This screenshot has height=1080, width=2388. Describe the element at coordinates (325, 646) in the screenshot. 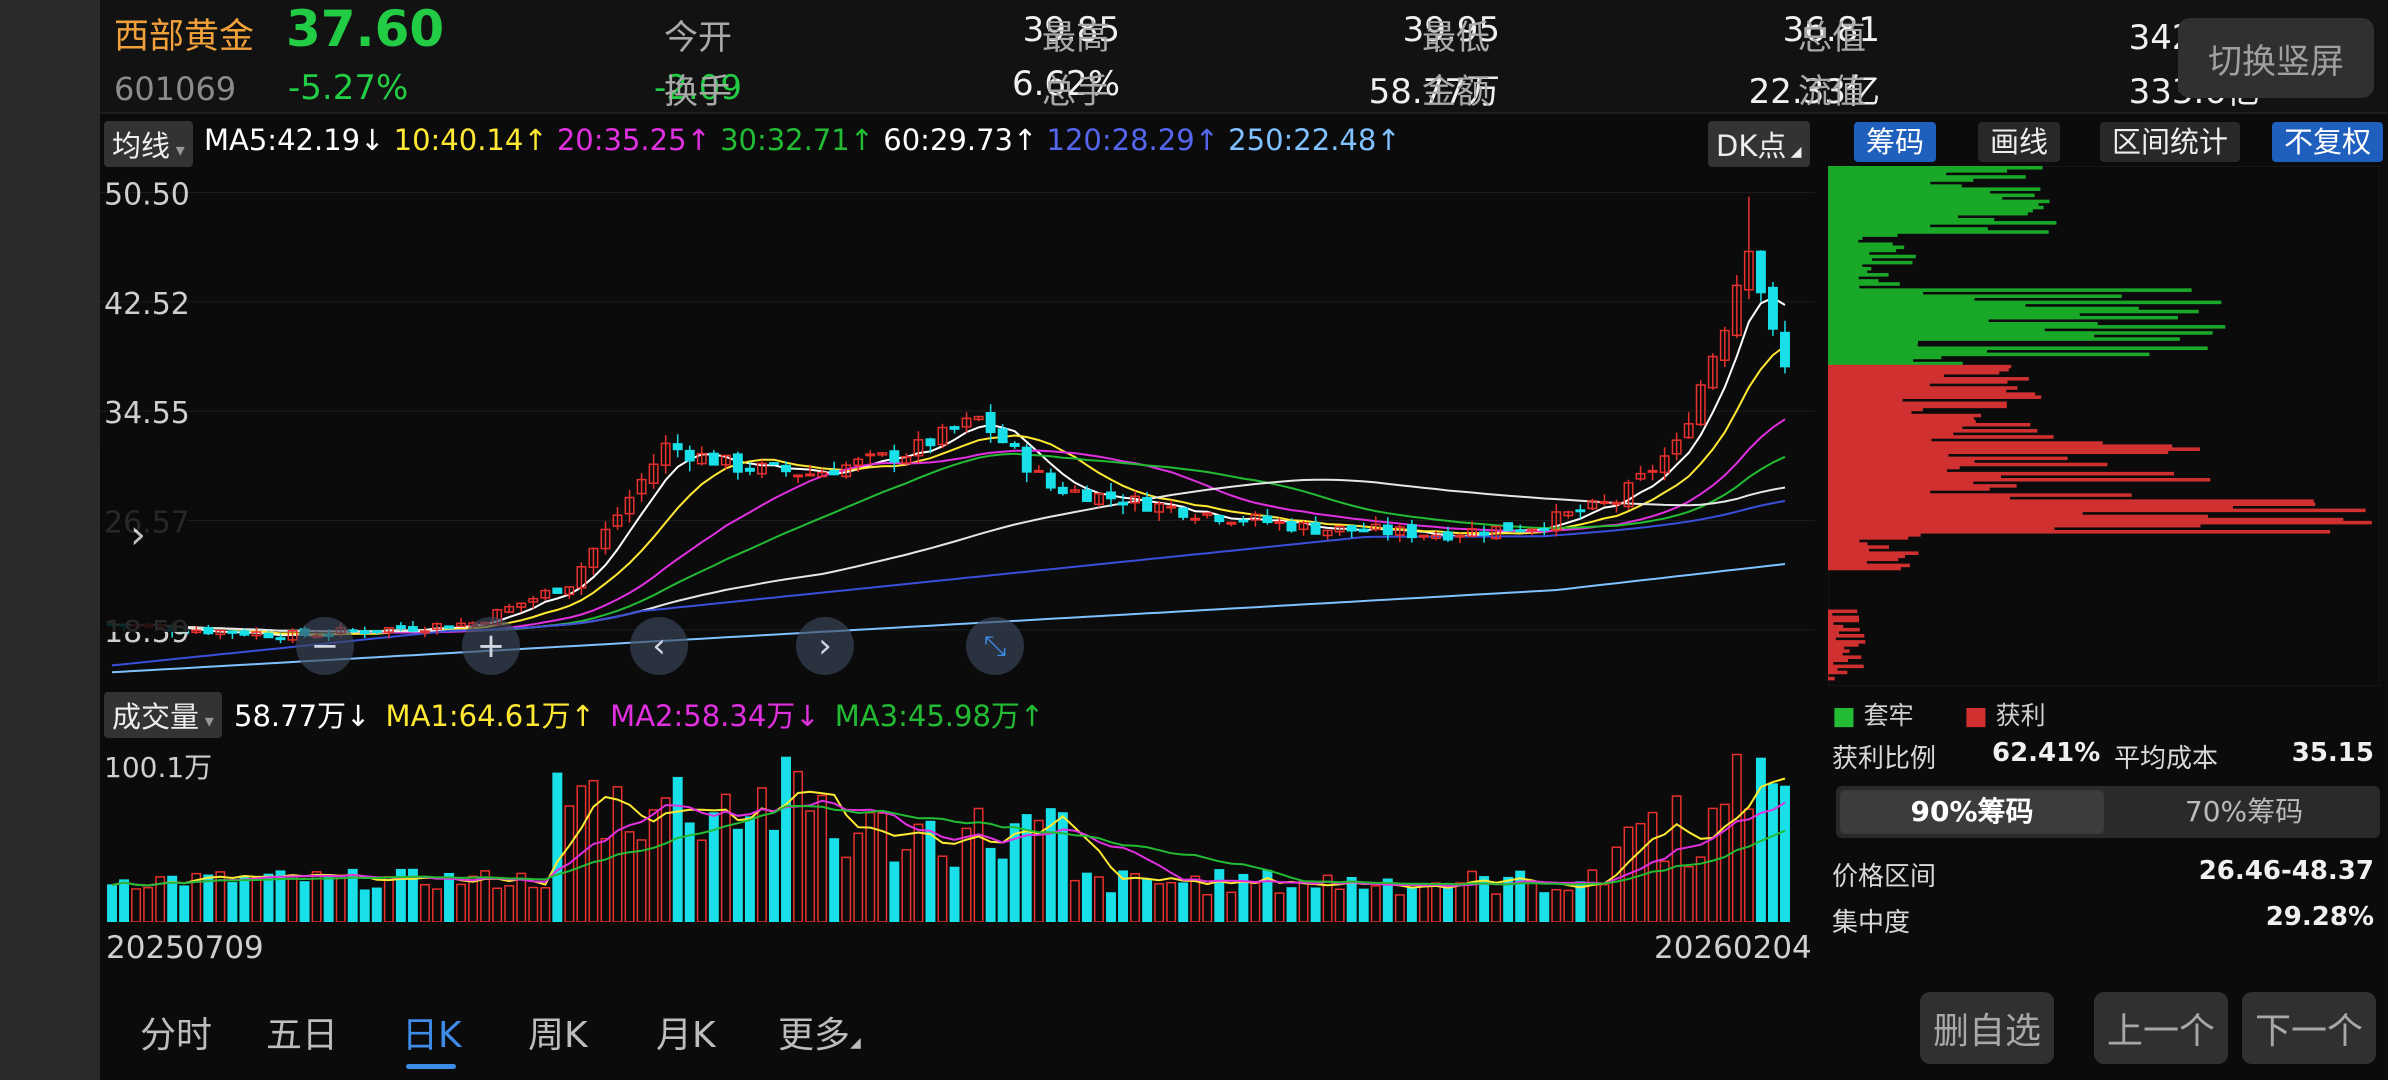

I see `zoom-out-button: −` at that location.